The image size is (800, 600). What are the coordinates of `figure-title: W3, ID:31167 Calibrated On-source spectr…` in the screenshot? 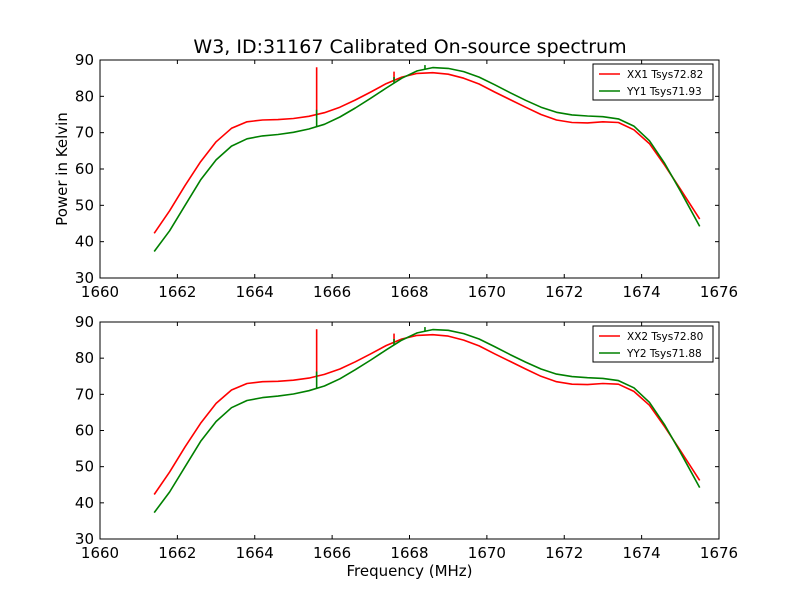 It's located at (409, 47).